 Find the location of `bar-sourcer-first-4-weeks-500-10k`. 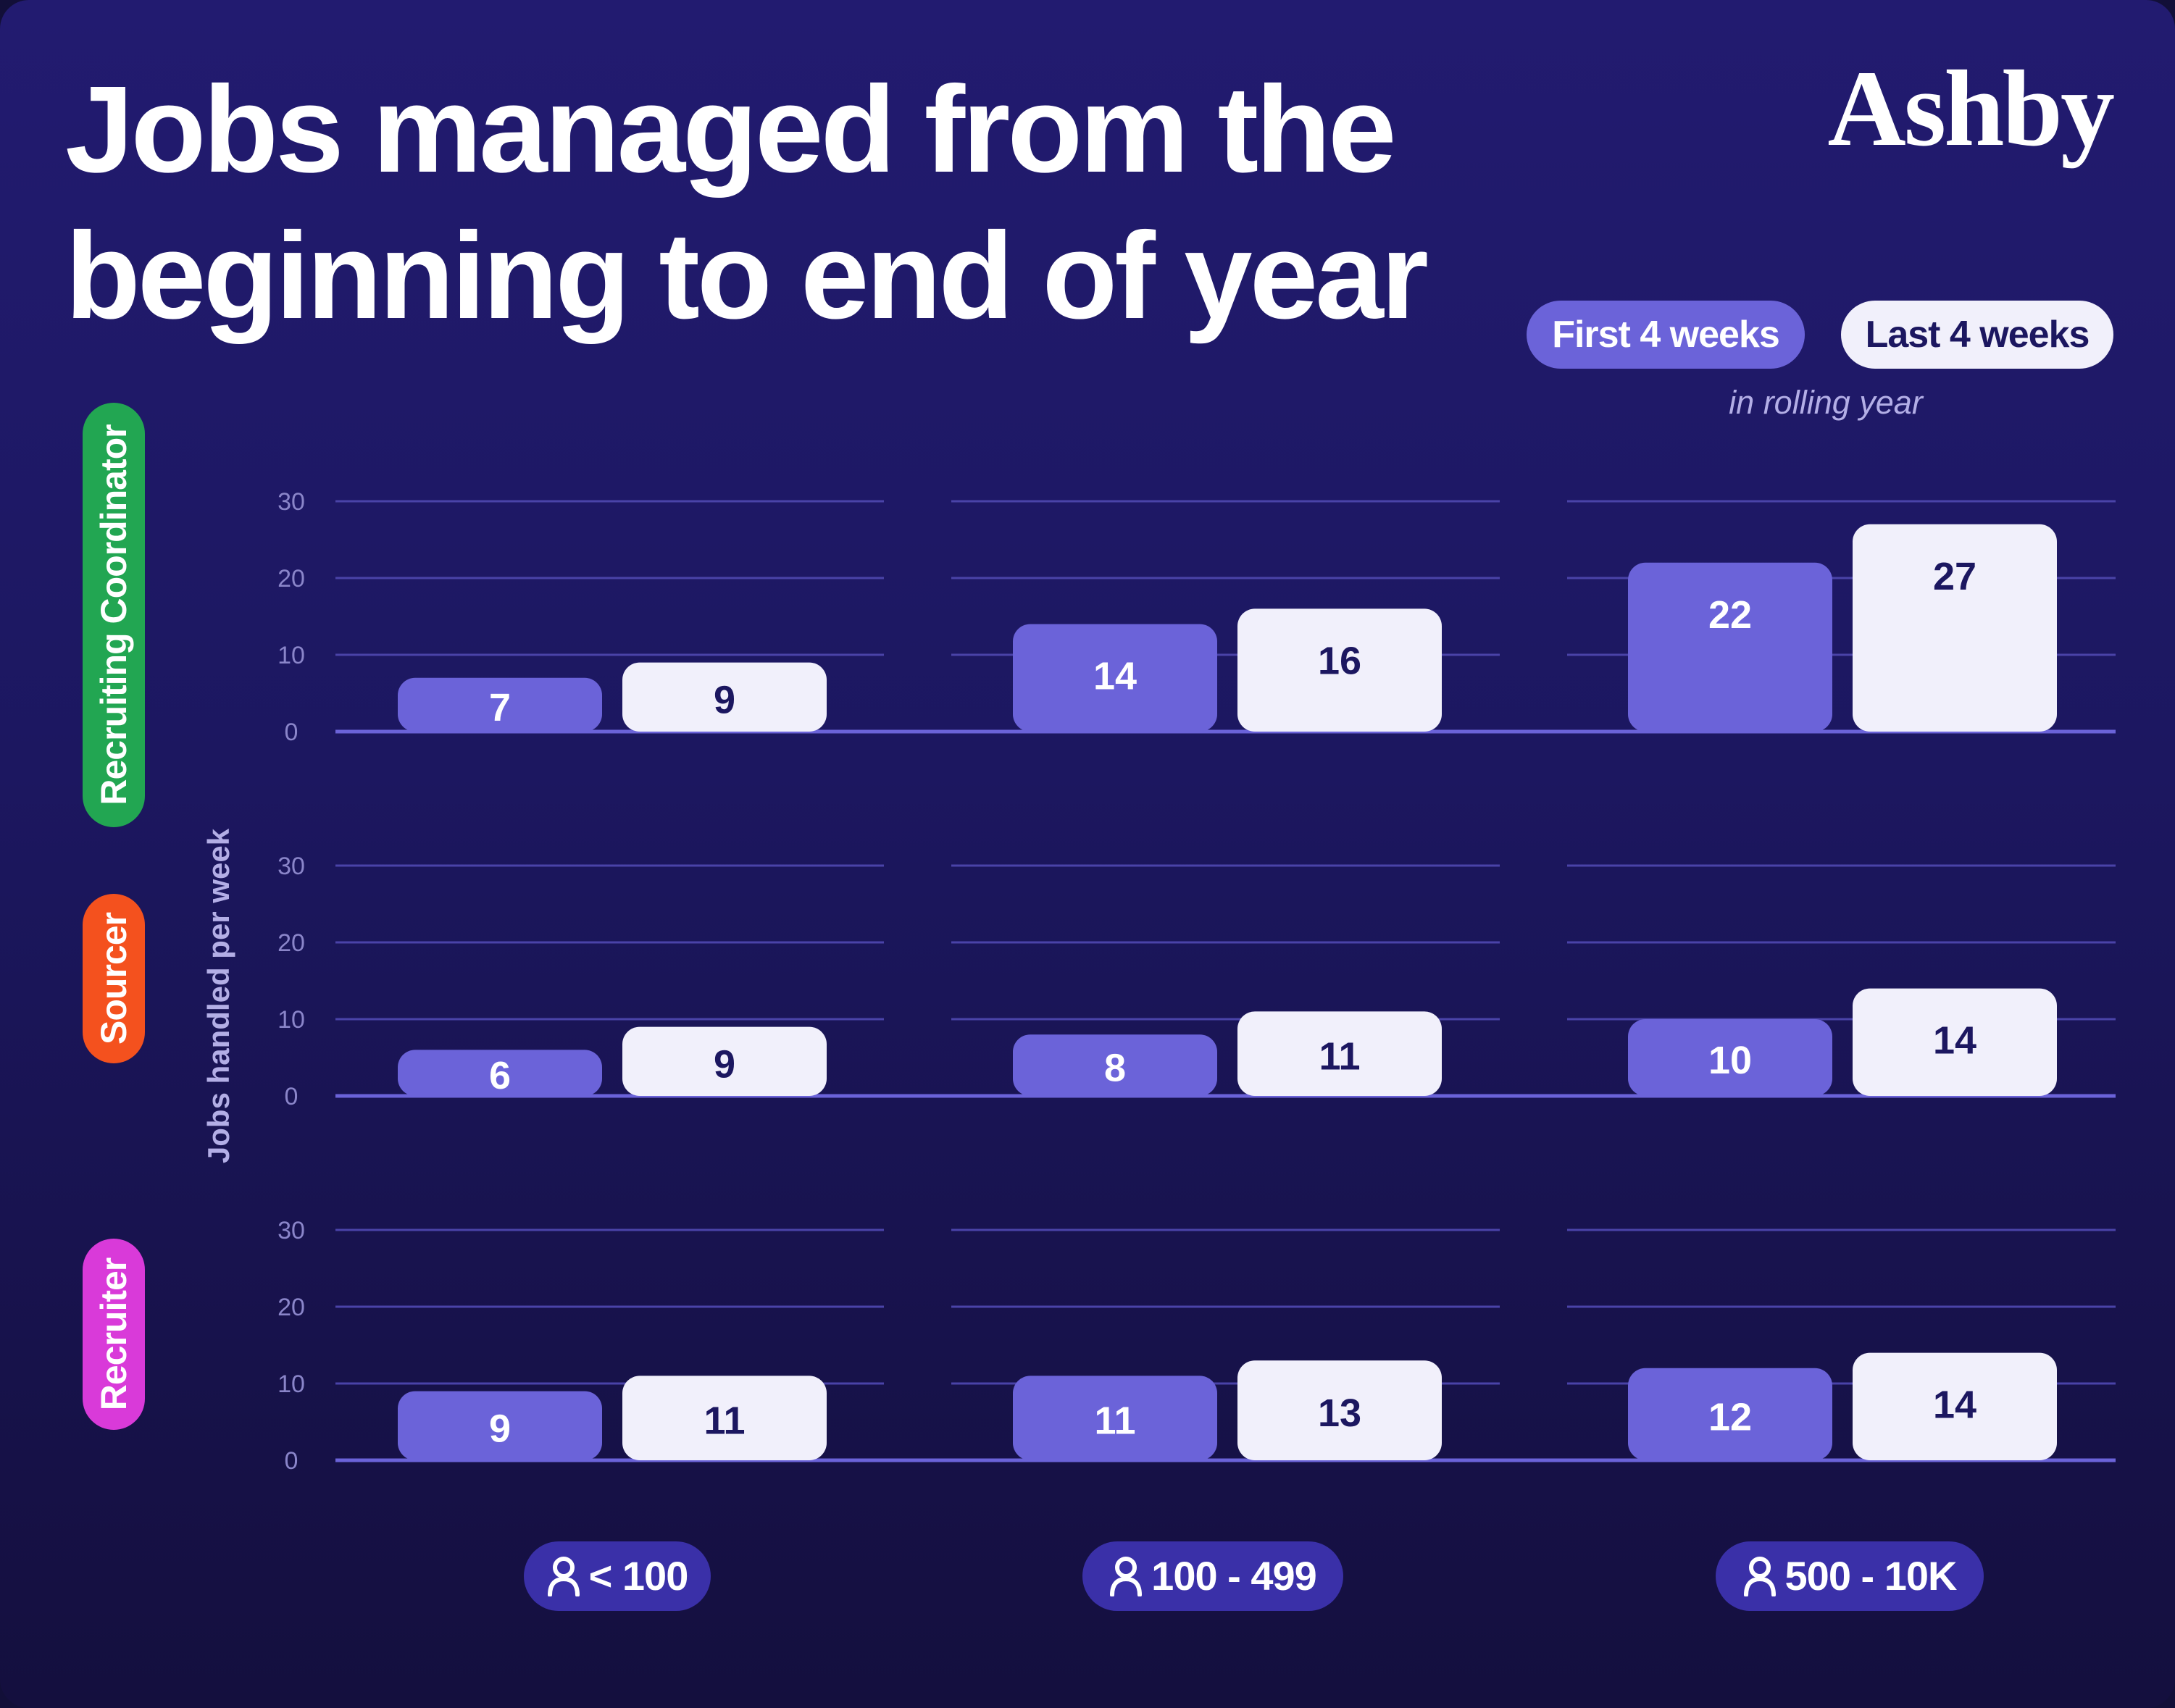

bar-sourcer-first-4-weeks-500-10k is located at coordinates (1730, 1057).